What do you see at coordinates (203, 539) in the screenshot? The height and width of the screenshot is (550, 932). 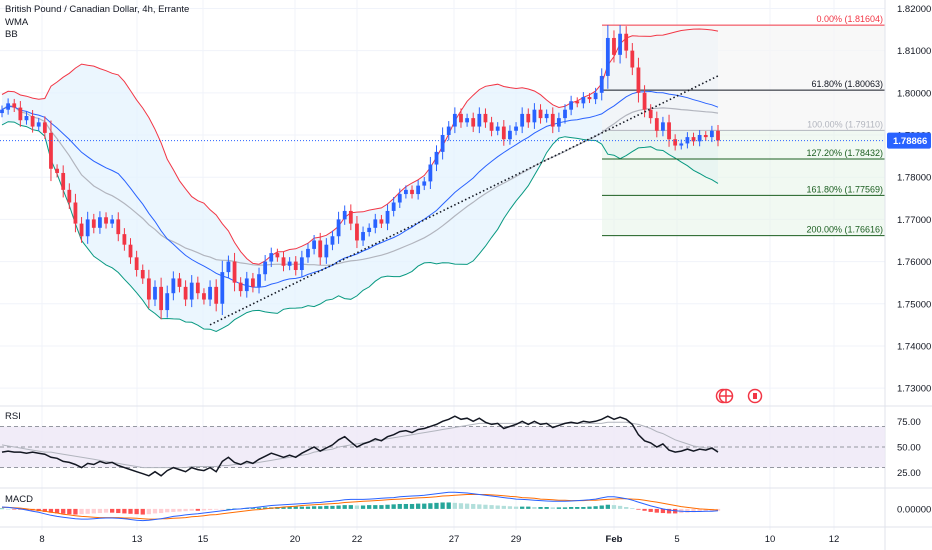 I see `time-axis-tick: 15` at bounding box center [203, 539].